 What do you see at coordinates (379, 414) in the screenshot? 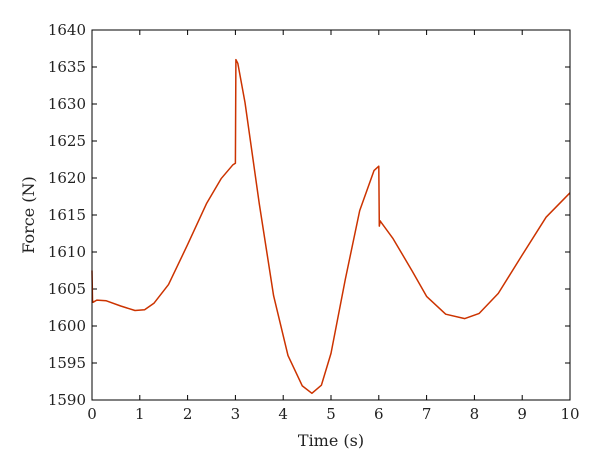
I see `x-tick-label: 6` at bounding box center [379, 414].